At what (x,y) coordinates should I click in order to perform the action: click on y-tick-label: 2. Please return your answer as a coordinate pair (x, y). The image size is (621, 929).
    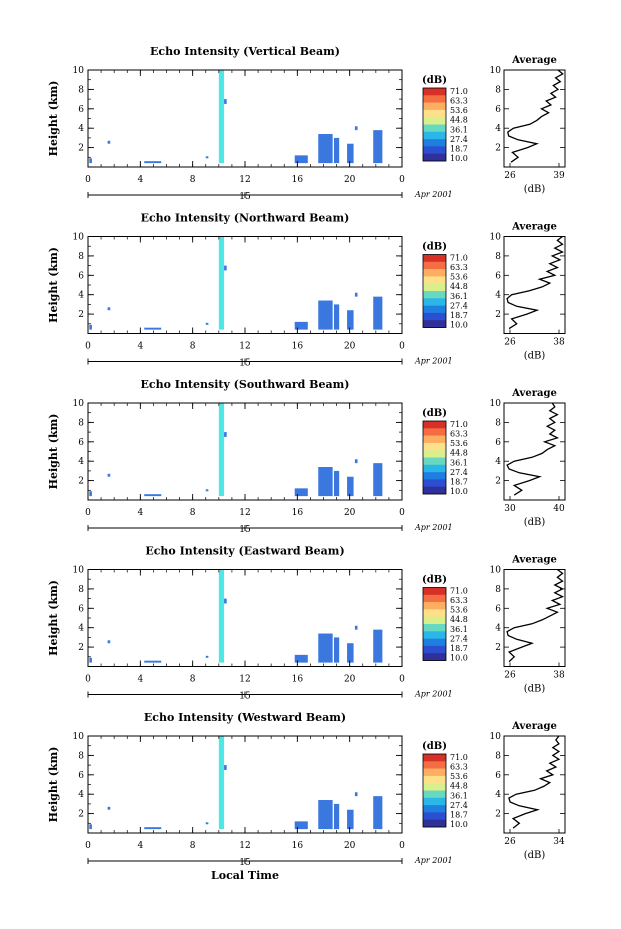
    Looking at the image, I should click on (81, 648).